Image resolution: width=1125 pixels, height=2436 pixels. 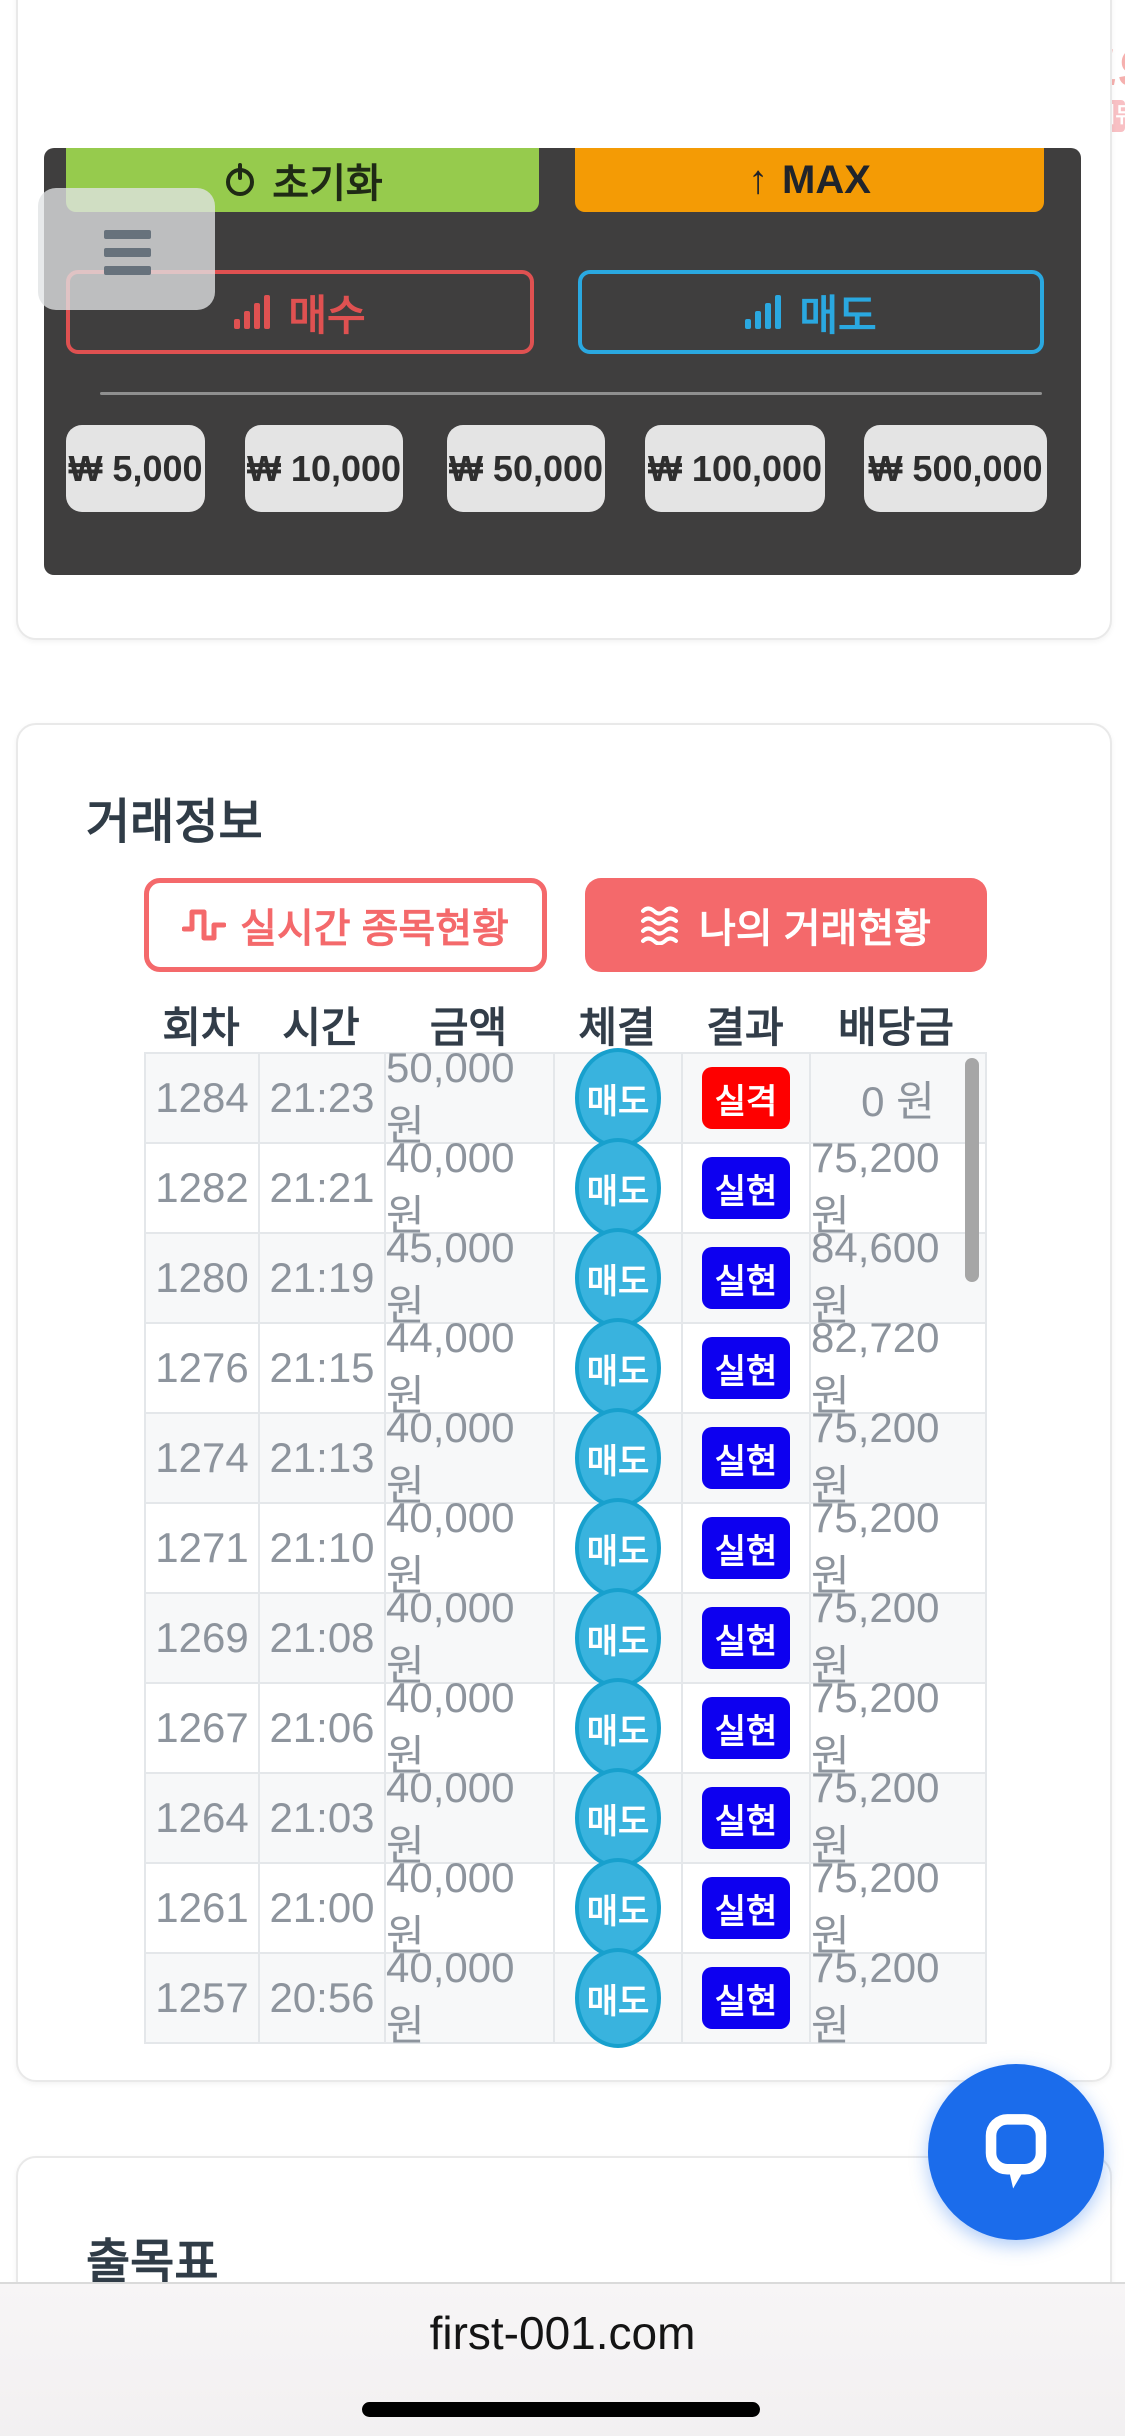 What do you see at coordinates (898, 1101) in the screenshot?
I see `payout-cell: 0 원` at bounding box center [898, 1101].